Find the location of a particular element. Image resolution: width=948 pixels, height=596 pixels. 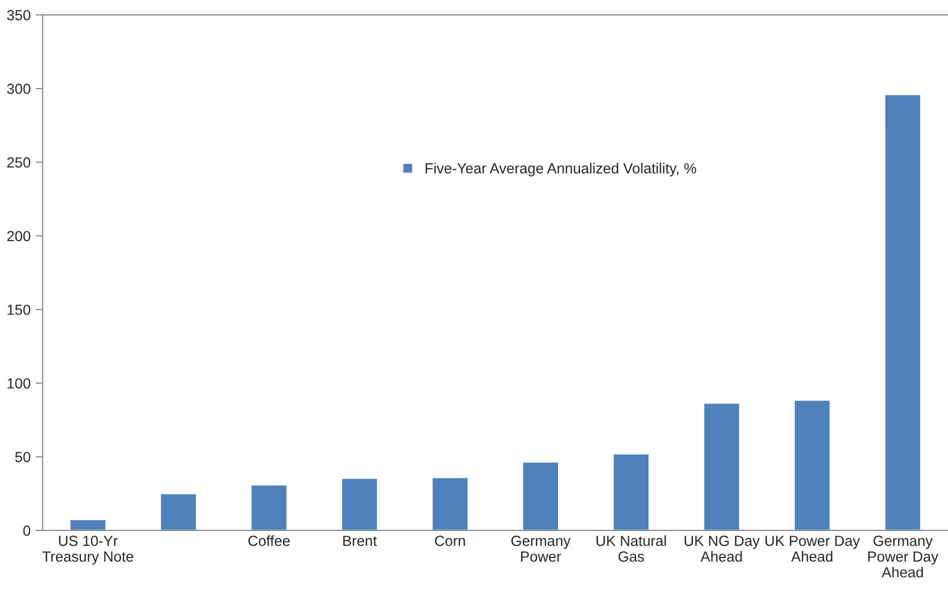

y-tick-label: 200 is located at coordinates (18, 236).